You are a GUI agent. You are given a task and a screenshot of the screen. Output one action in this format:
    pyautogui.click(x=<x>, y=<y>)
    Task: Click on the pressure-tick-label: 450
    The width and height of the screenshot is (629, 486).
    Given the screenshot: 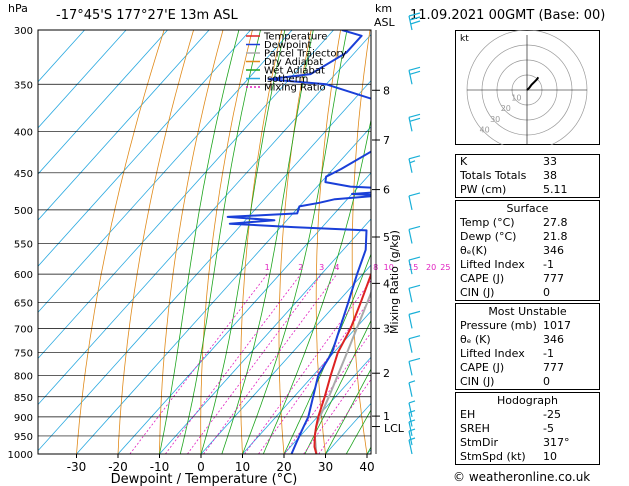 What is the action you would take?
    pyautogui.click(x=23, y=174)
    